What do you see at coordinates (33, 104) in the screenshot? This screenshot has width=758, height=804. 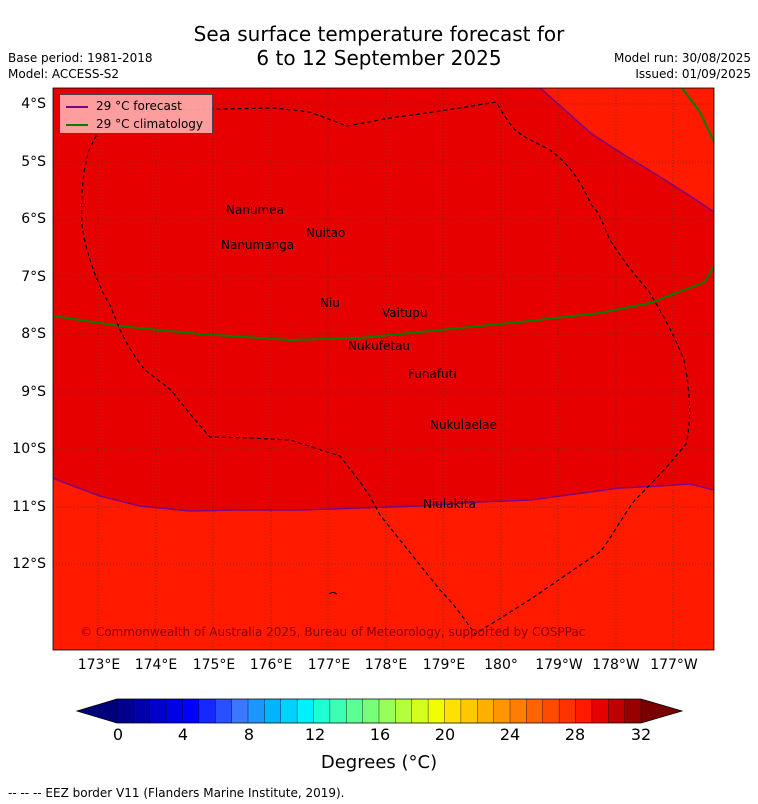 I see `lat-label: 4°S` at bounding box center [33, 104].